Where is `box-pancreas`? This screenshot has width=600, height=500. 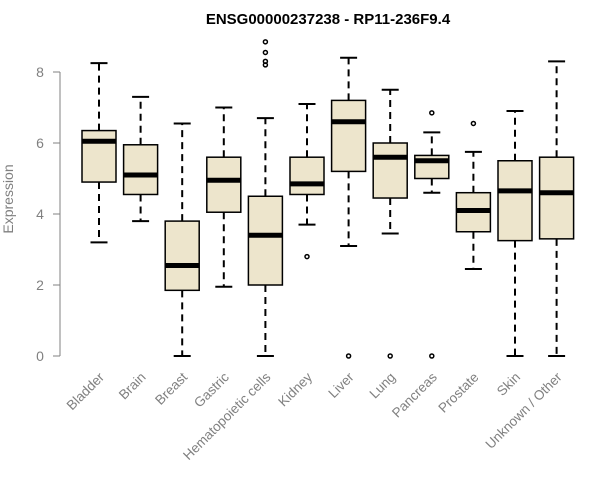 box-pancreas is located at coordinates (432, 234).